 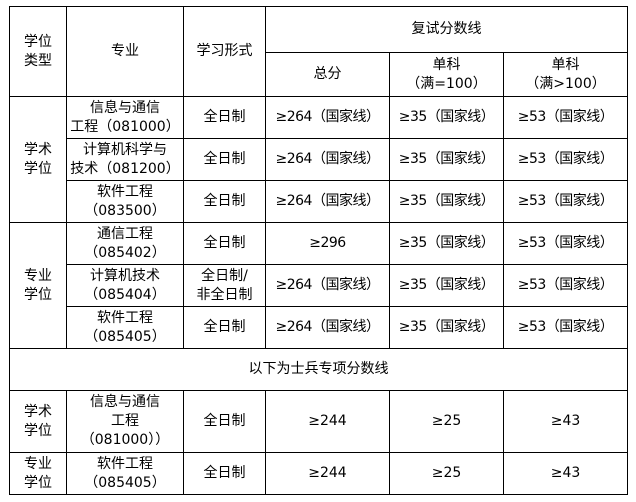 What do you see at coordinates (565, 74) in the screenshot?
I see `header-single-gt100: 单科 （满>100）` at bounding box center [565, 74].